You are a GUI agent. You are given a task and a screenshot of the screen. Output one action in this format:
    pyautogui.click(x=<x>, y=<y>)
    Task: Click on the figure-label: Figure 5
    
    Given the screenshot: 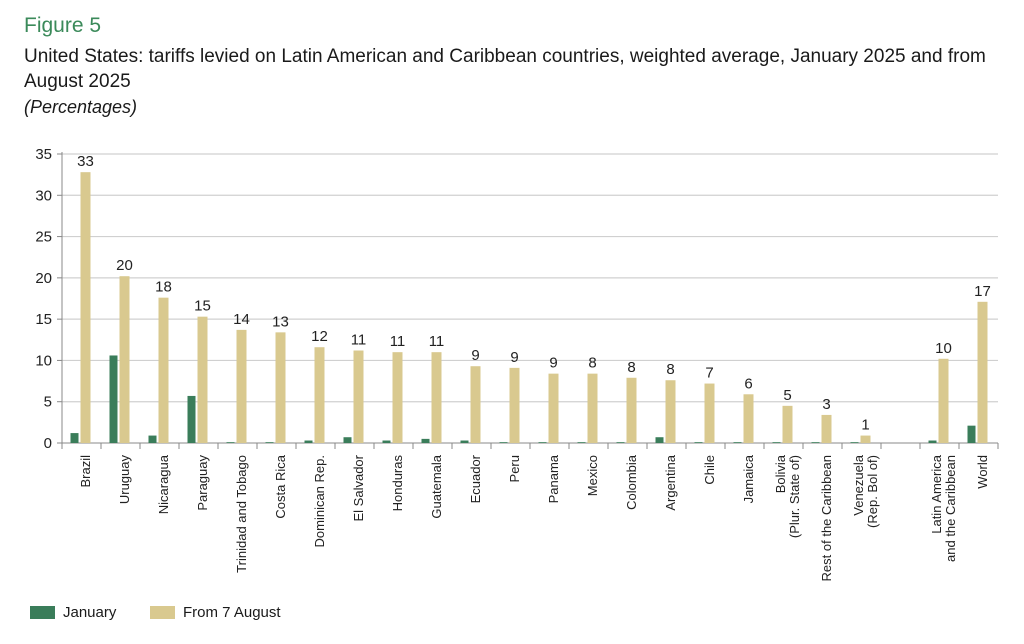 What is the action you would take?
    pyautogui.click(x=63, y=25)
    